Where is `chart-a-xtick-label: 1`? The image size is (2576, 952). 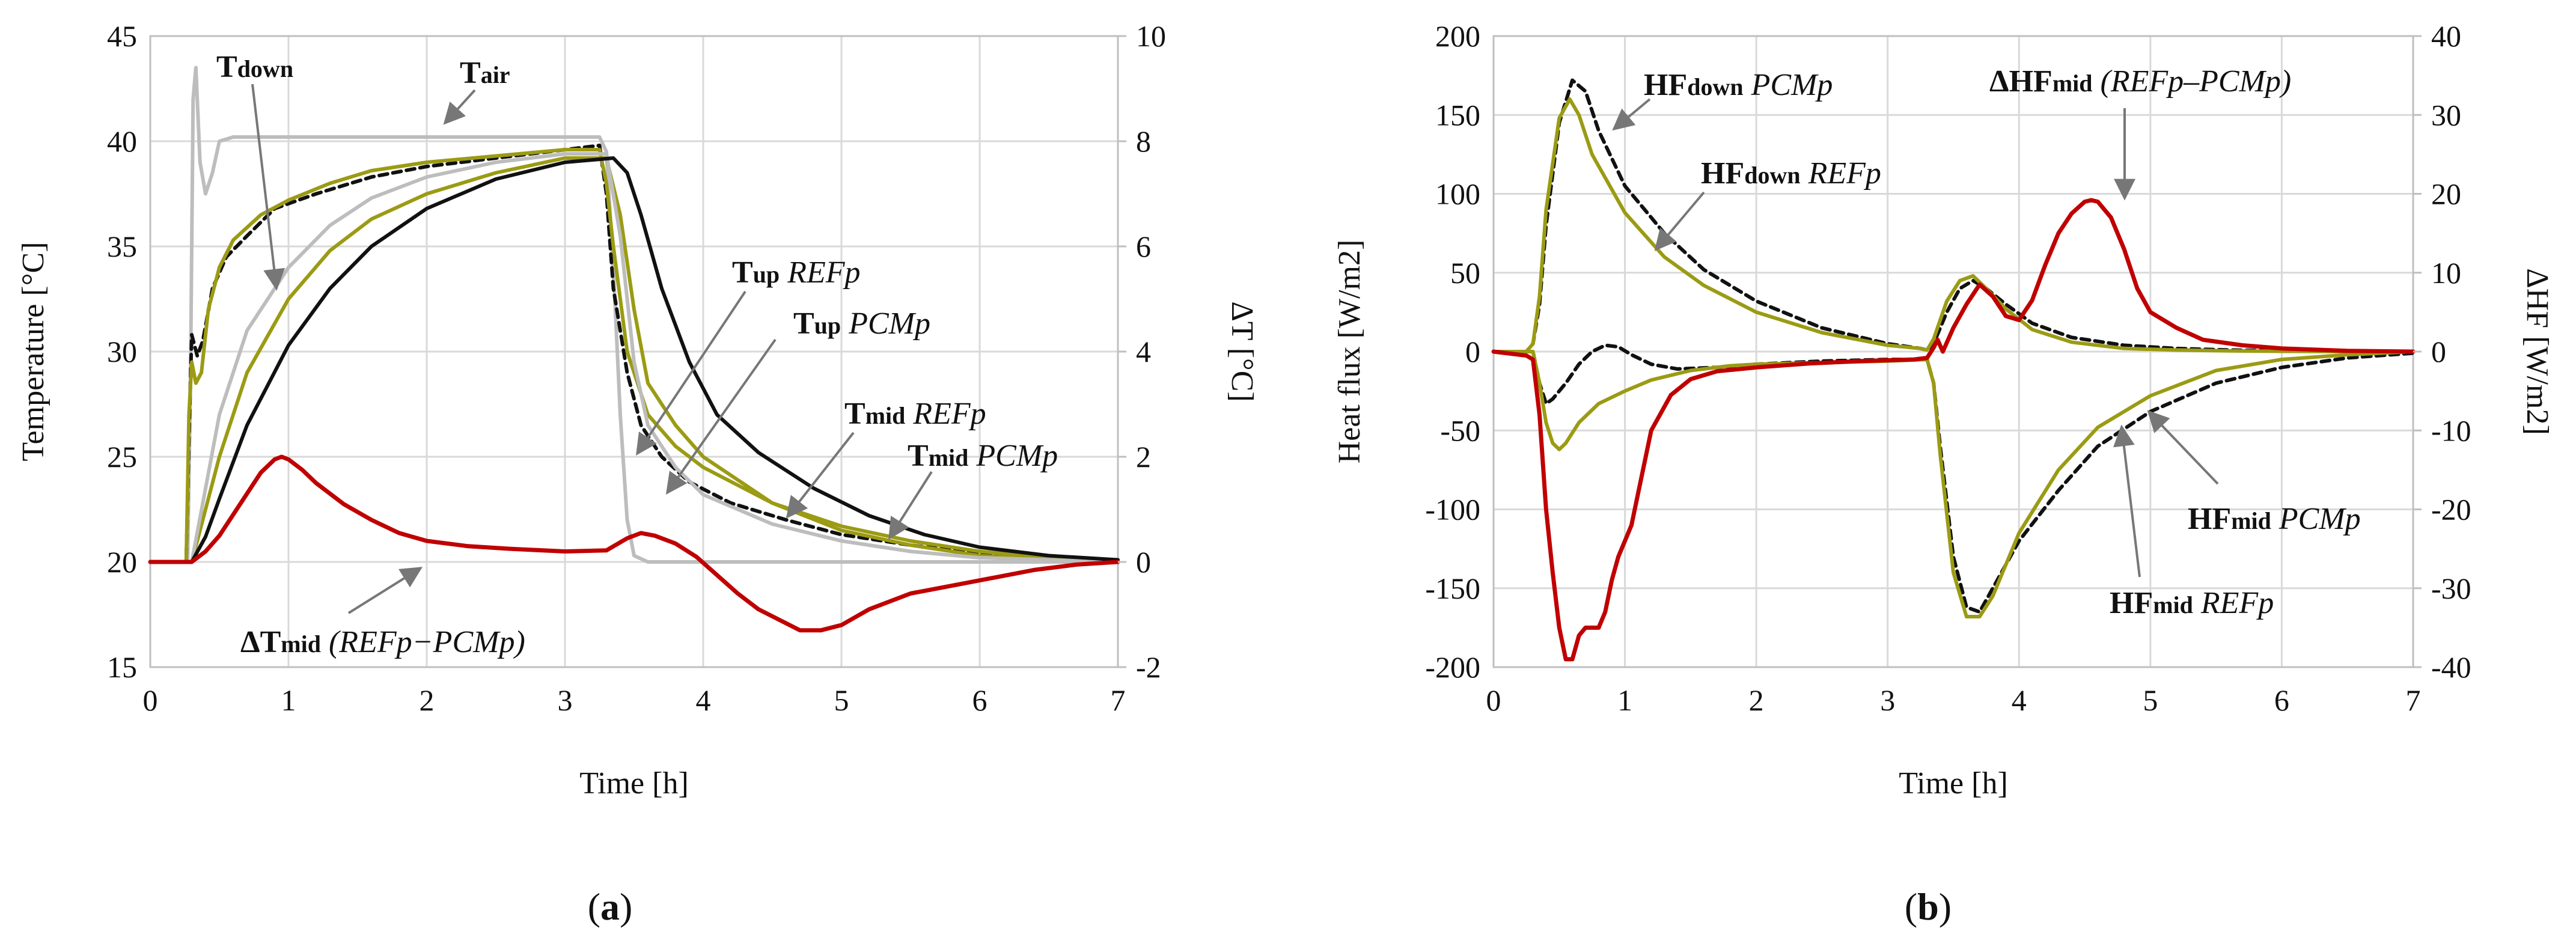 chart-a-xtick-label: 1 is located at coordinates (288, 700).